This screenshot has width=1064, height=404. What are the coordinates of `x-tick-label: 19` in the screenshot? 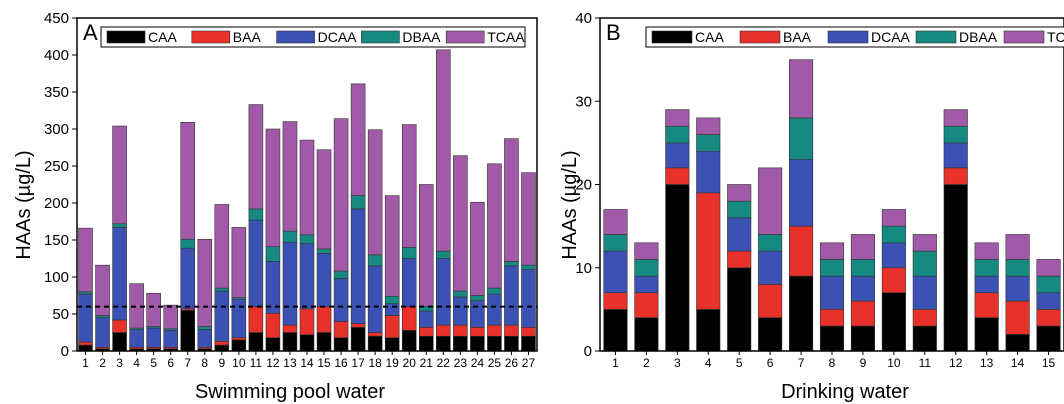 It's located at (393, 363).